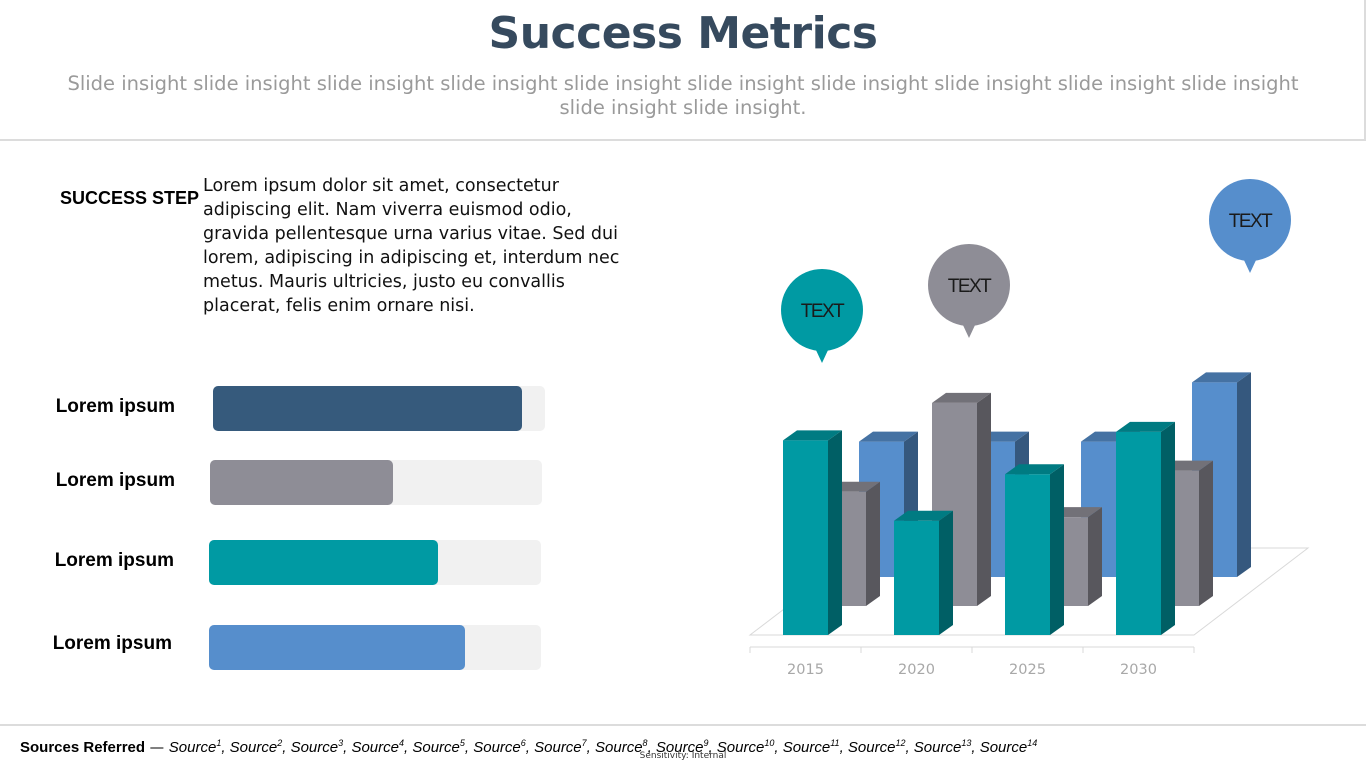 The height and width of the screenshot is (768, 1366). I want to click on source-item: Source13, so click(942, 747).